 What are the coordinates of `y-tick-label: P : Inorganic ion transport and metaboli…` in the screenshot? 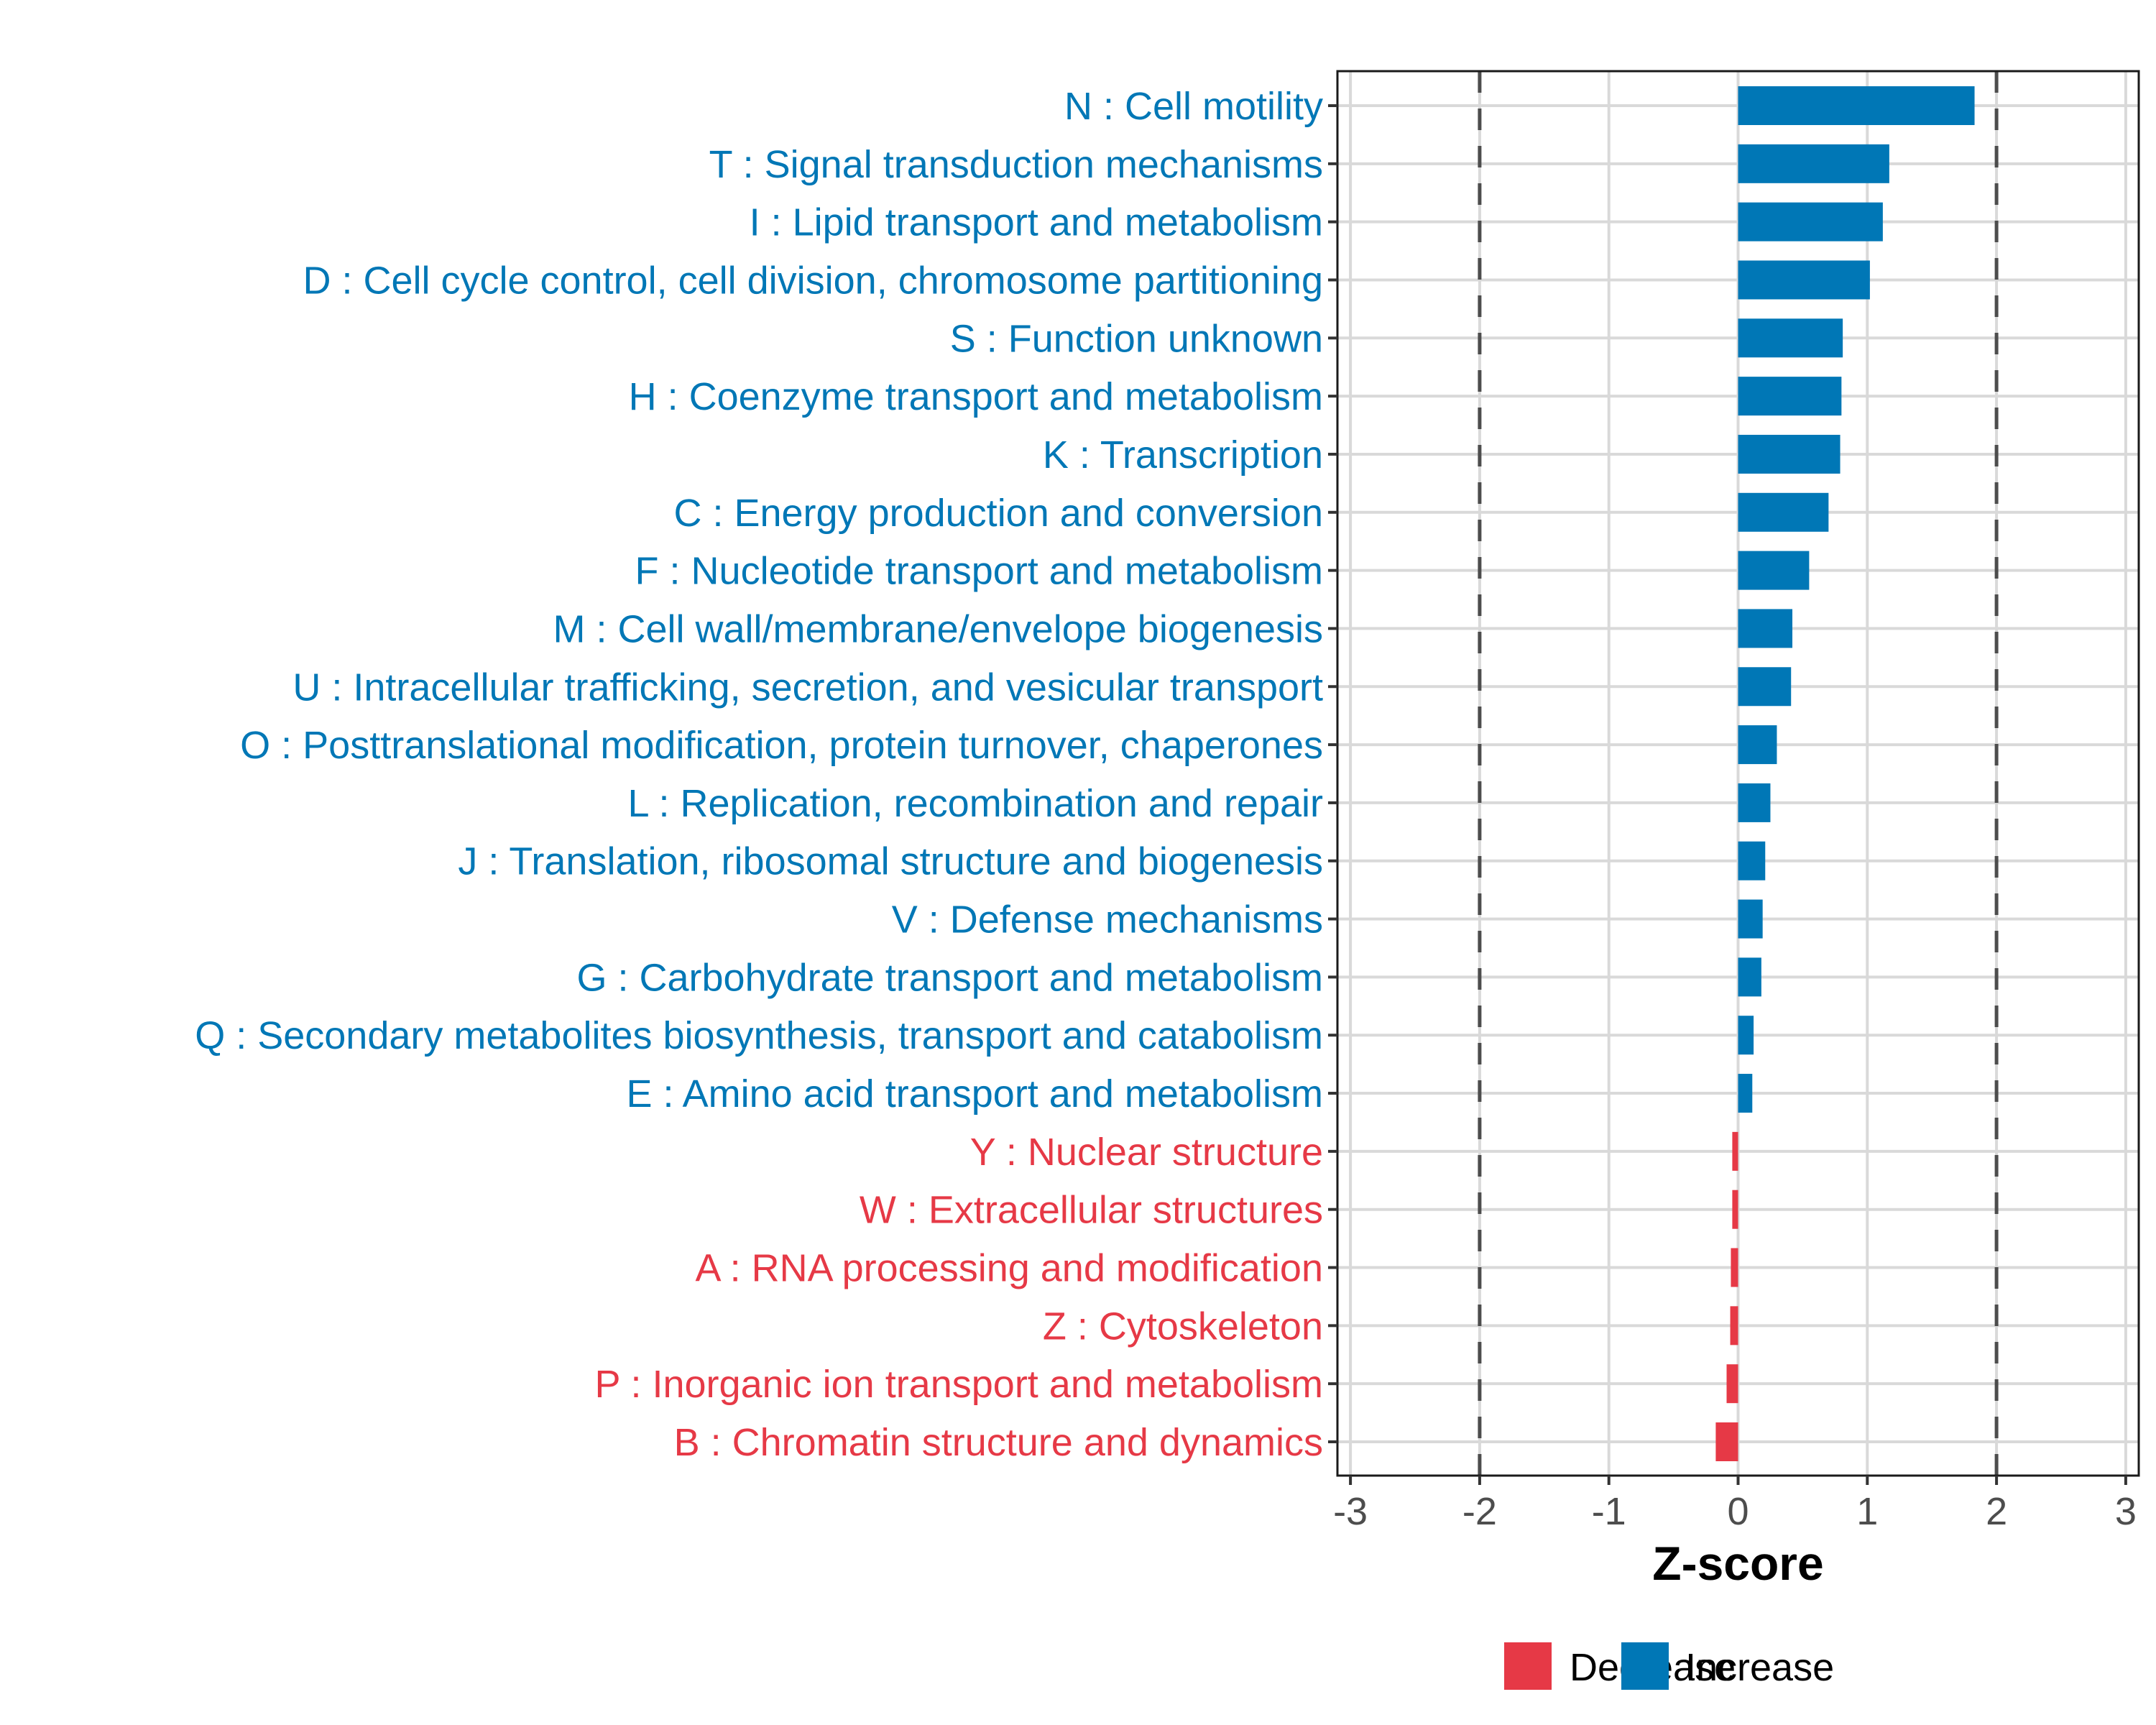 It's located at (958, 1384).